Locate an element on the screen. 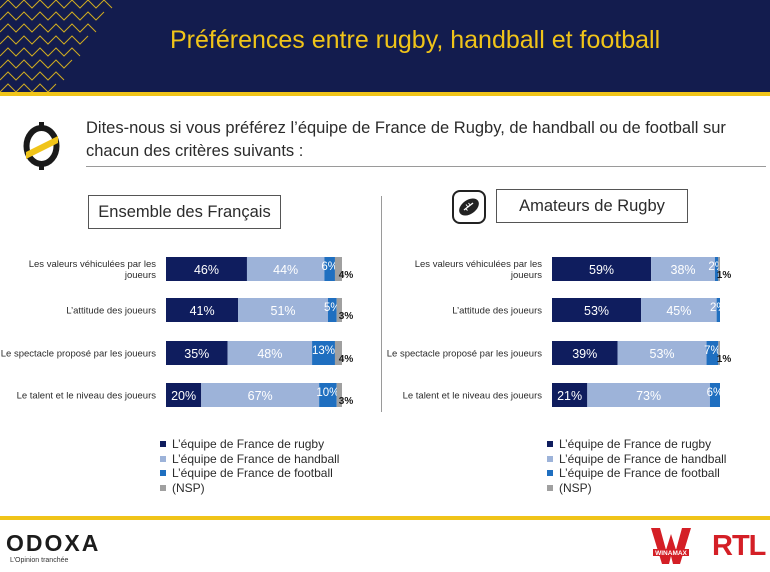 Image resolution: width=770 pixels, height=572 pixels. header-divider is located at coordinates (385, 94).